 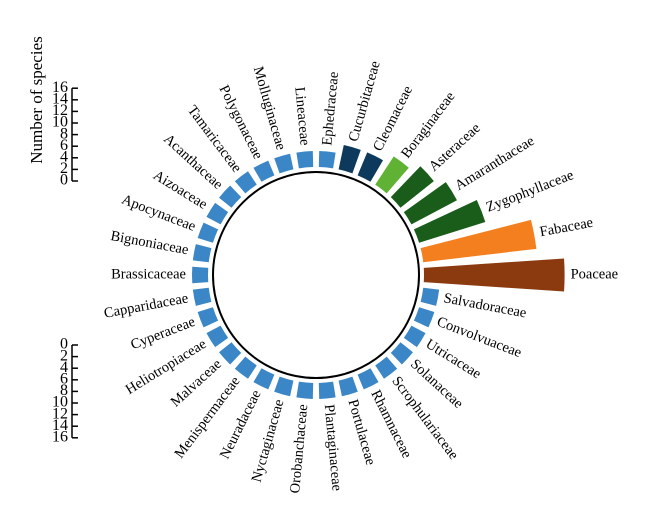 What do you see at coordinates (64, 390) in the screenshot?
I see `lower-y-tick-label: 8` at bounding box center [64, 390].